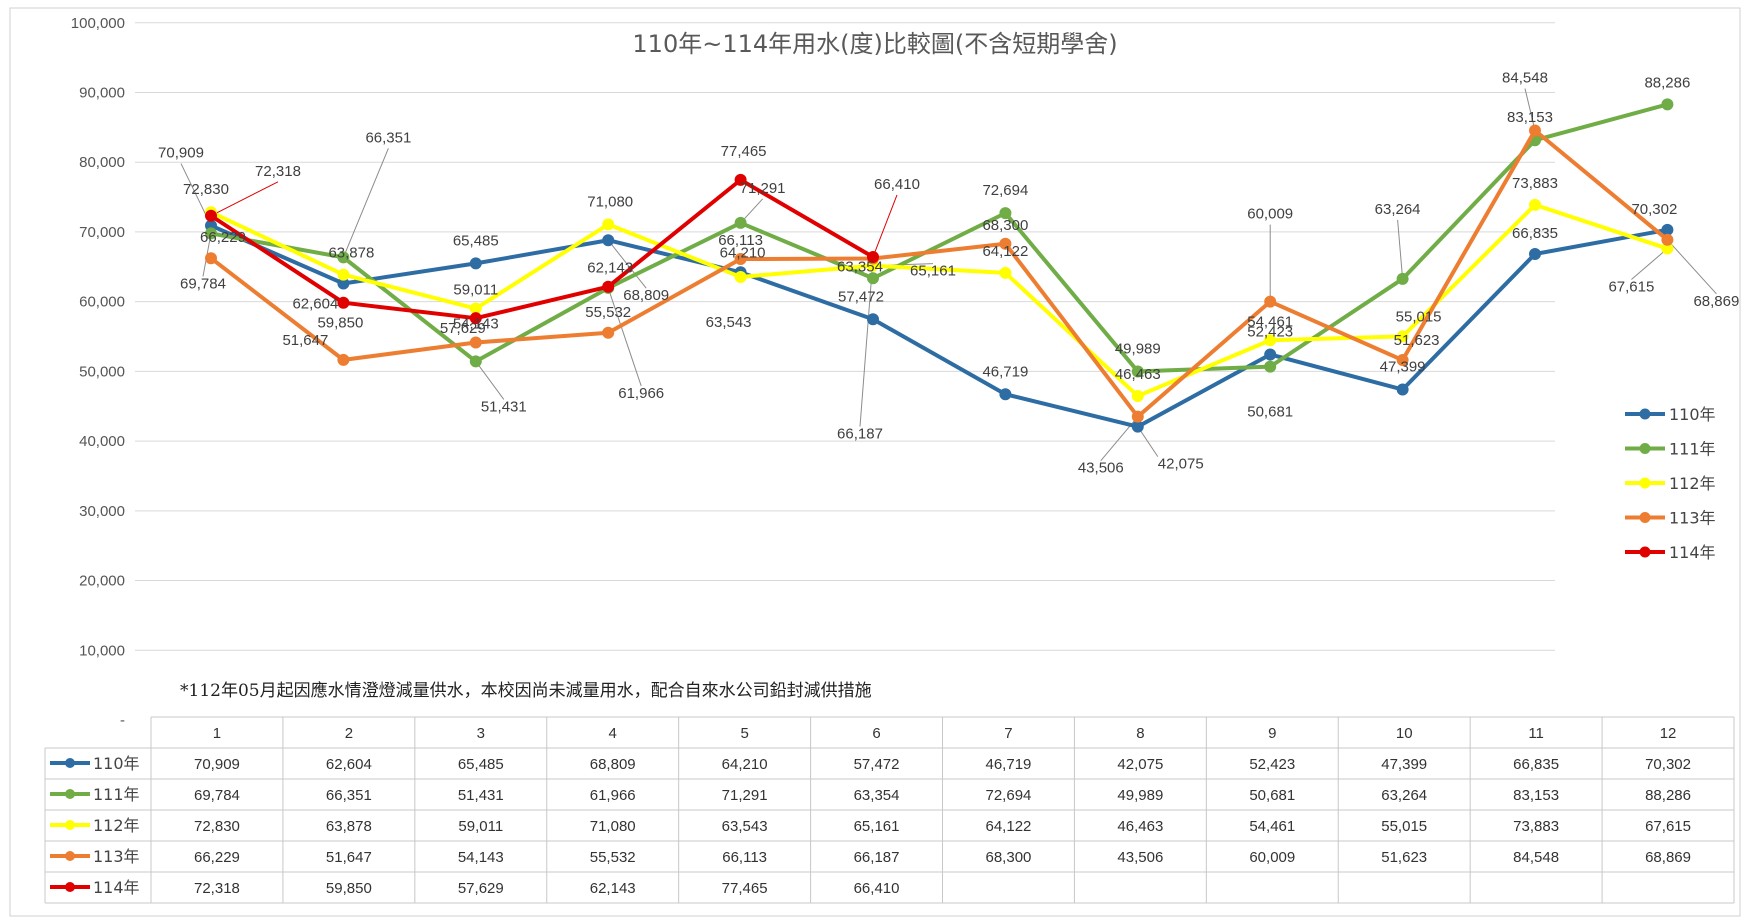 The image size is (1749, 923). I want to click on data-label: 42,075, so click(1181, 464).